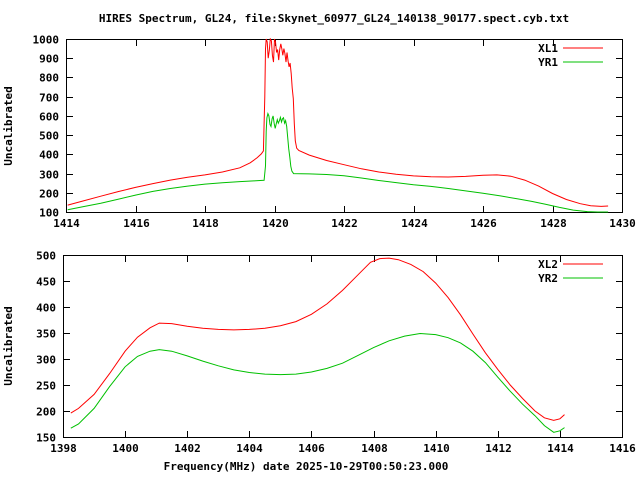 The image size is (640, 480). Describe the element at coordinates (548, 278) in the screenshot. I see `legend-label-yr2: YR2` at that location.